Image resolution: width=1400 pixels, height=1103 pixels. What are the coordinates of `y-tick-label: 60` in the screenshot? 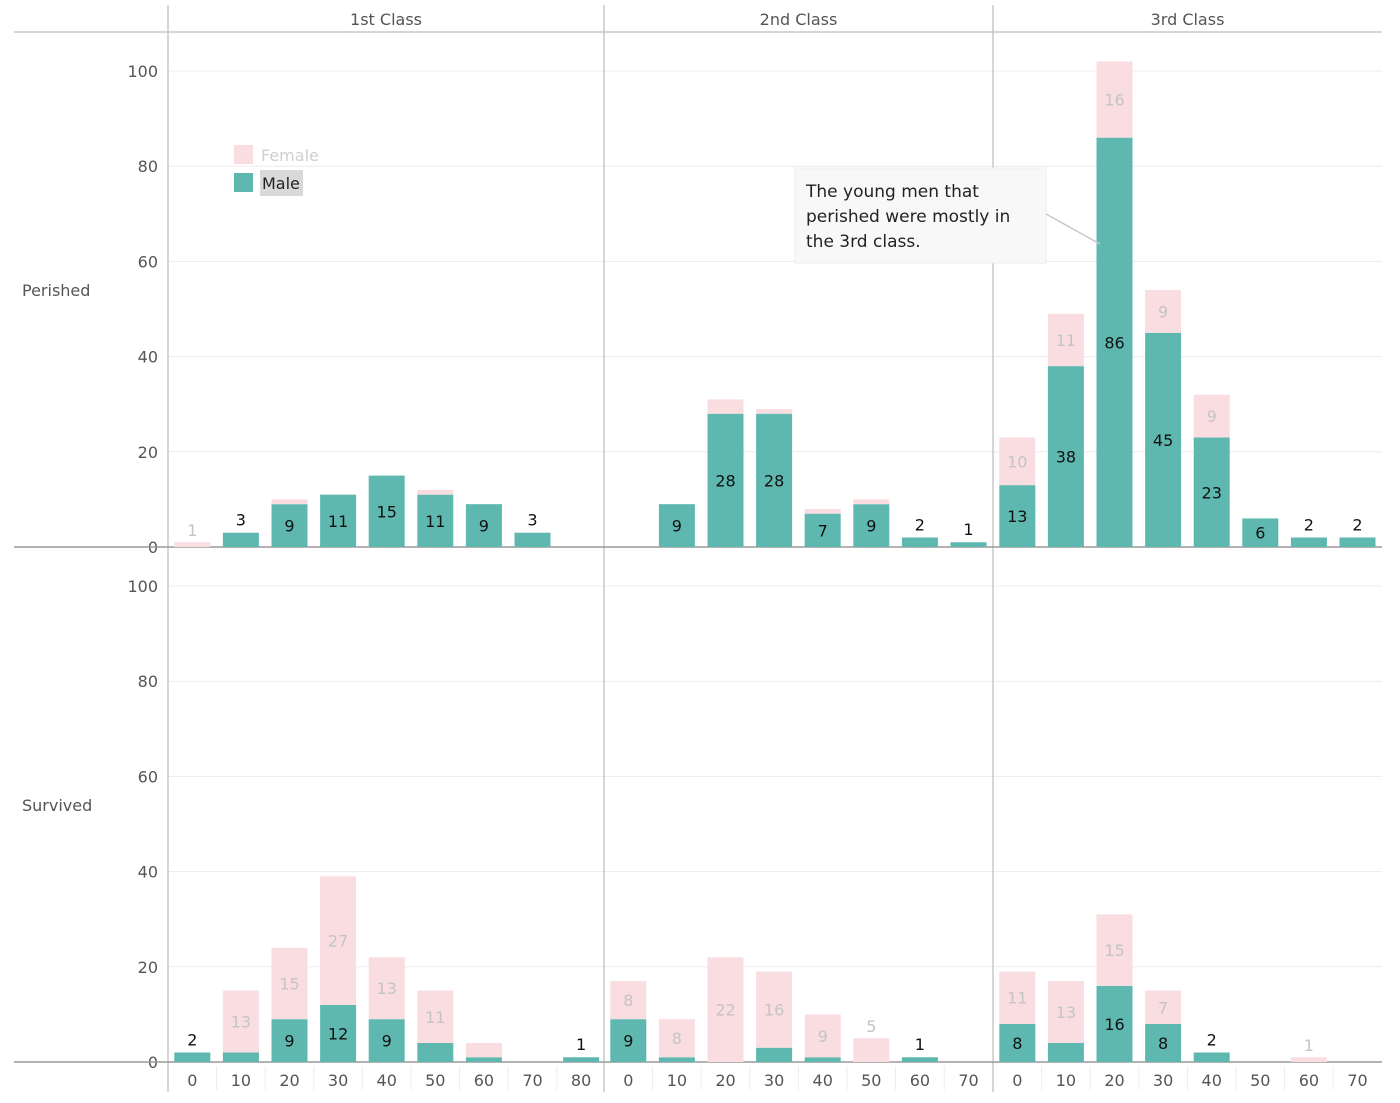 It's located at (148, 776).